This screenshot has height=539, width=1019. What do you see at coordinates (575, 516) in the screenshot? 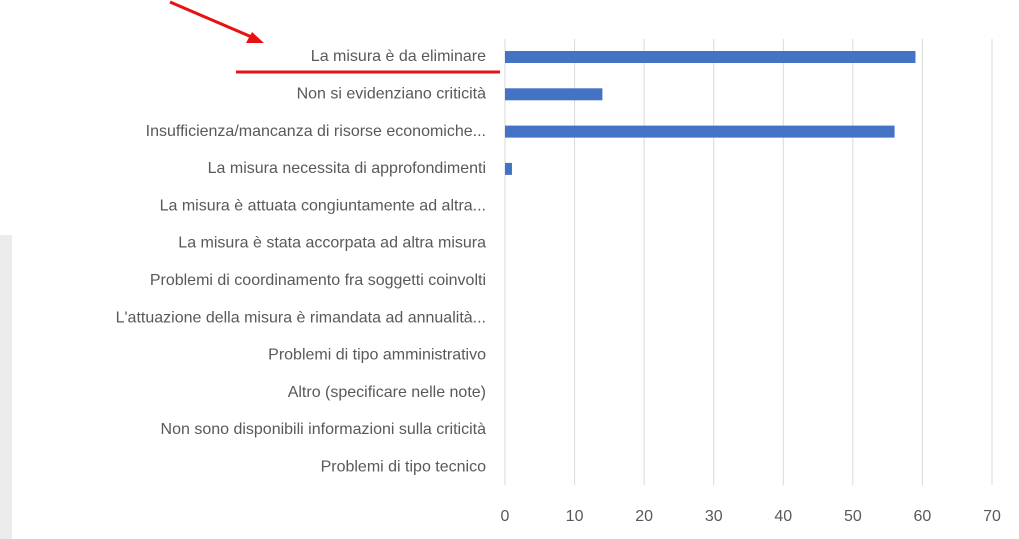
I see `x-tick-label: 10` at bounding box center [575, 516].